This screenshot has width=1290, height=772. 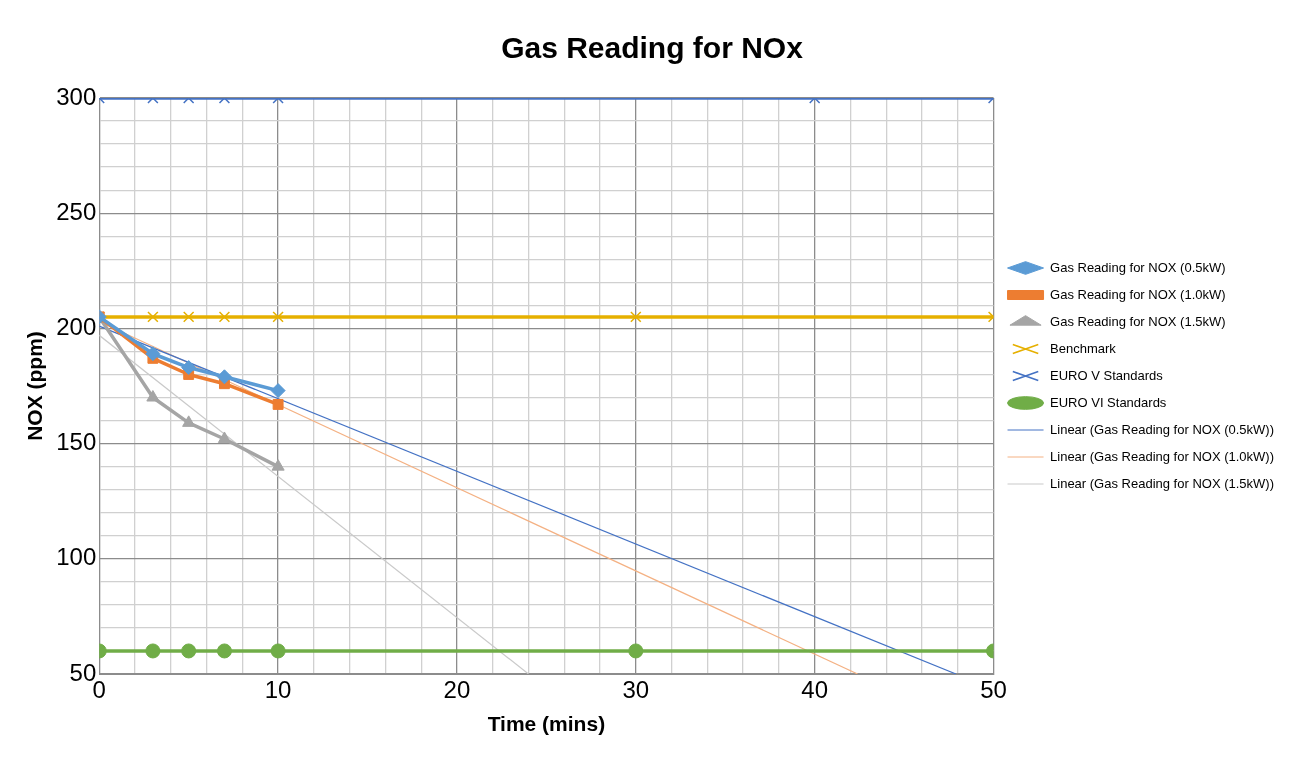 I want to click on x-tick-label: 20, so click(x=457, y=690).